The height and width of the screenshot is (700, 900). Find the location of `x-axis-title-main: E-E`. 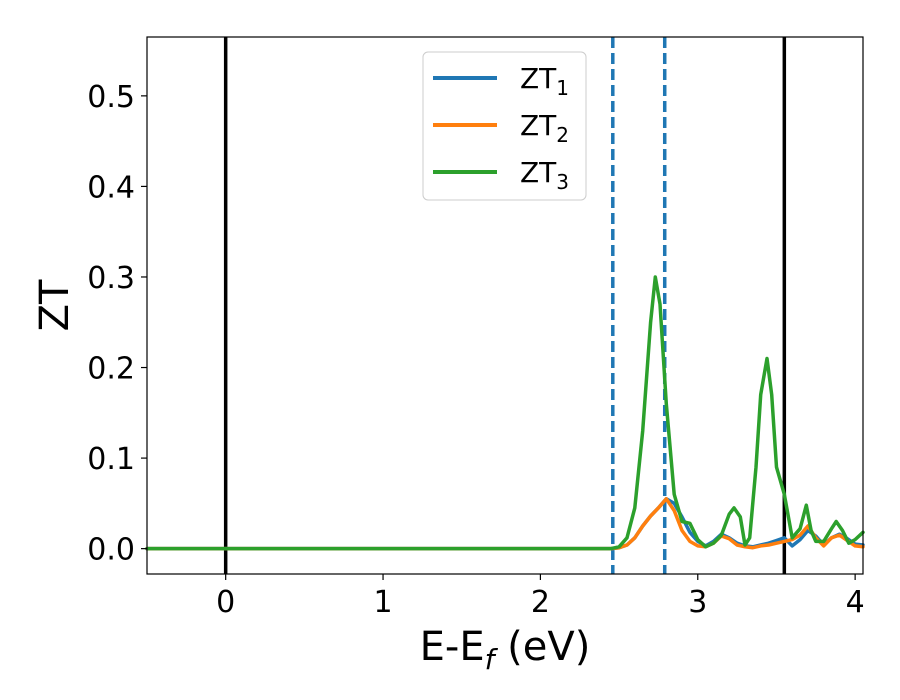

x-axis-title-main: E-E is located at coordinates (452, 647).